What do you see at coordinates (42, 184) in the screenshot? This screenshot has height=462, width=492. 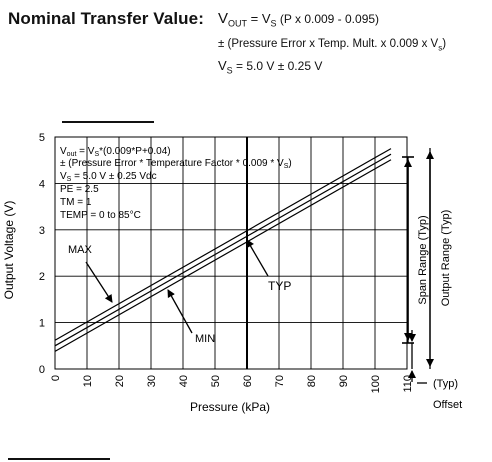 I see `y-tick-label: 4` at bounding box center [42, 184].